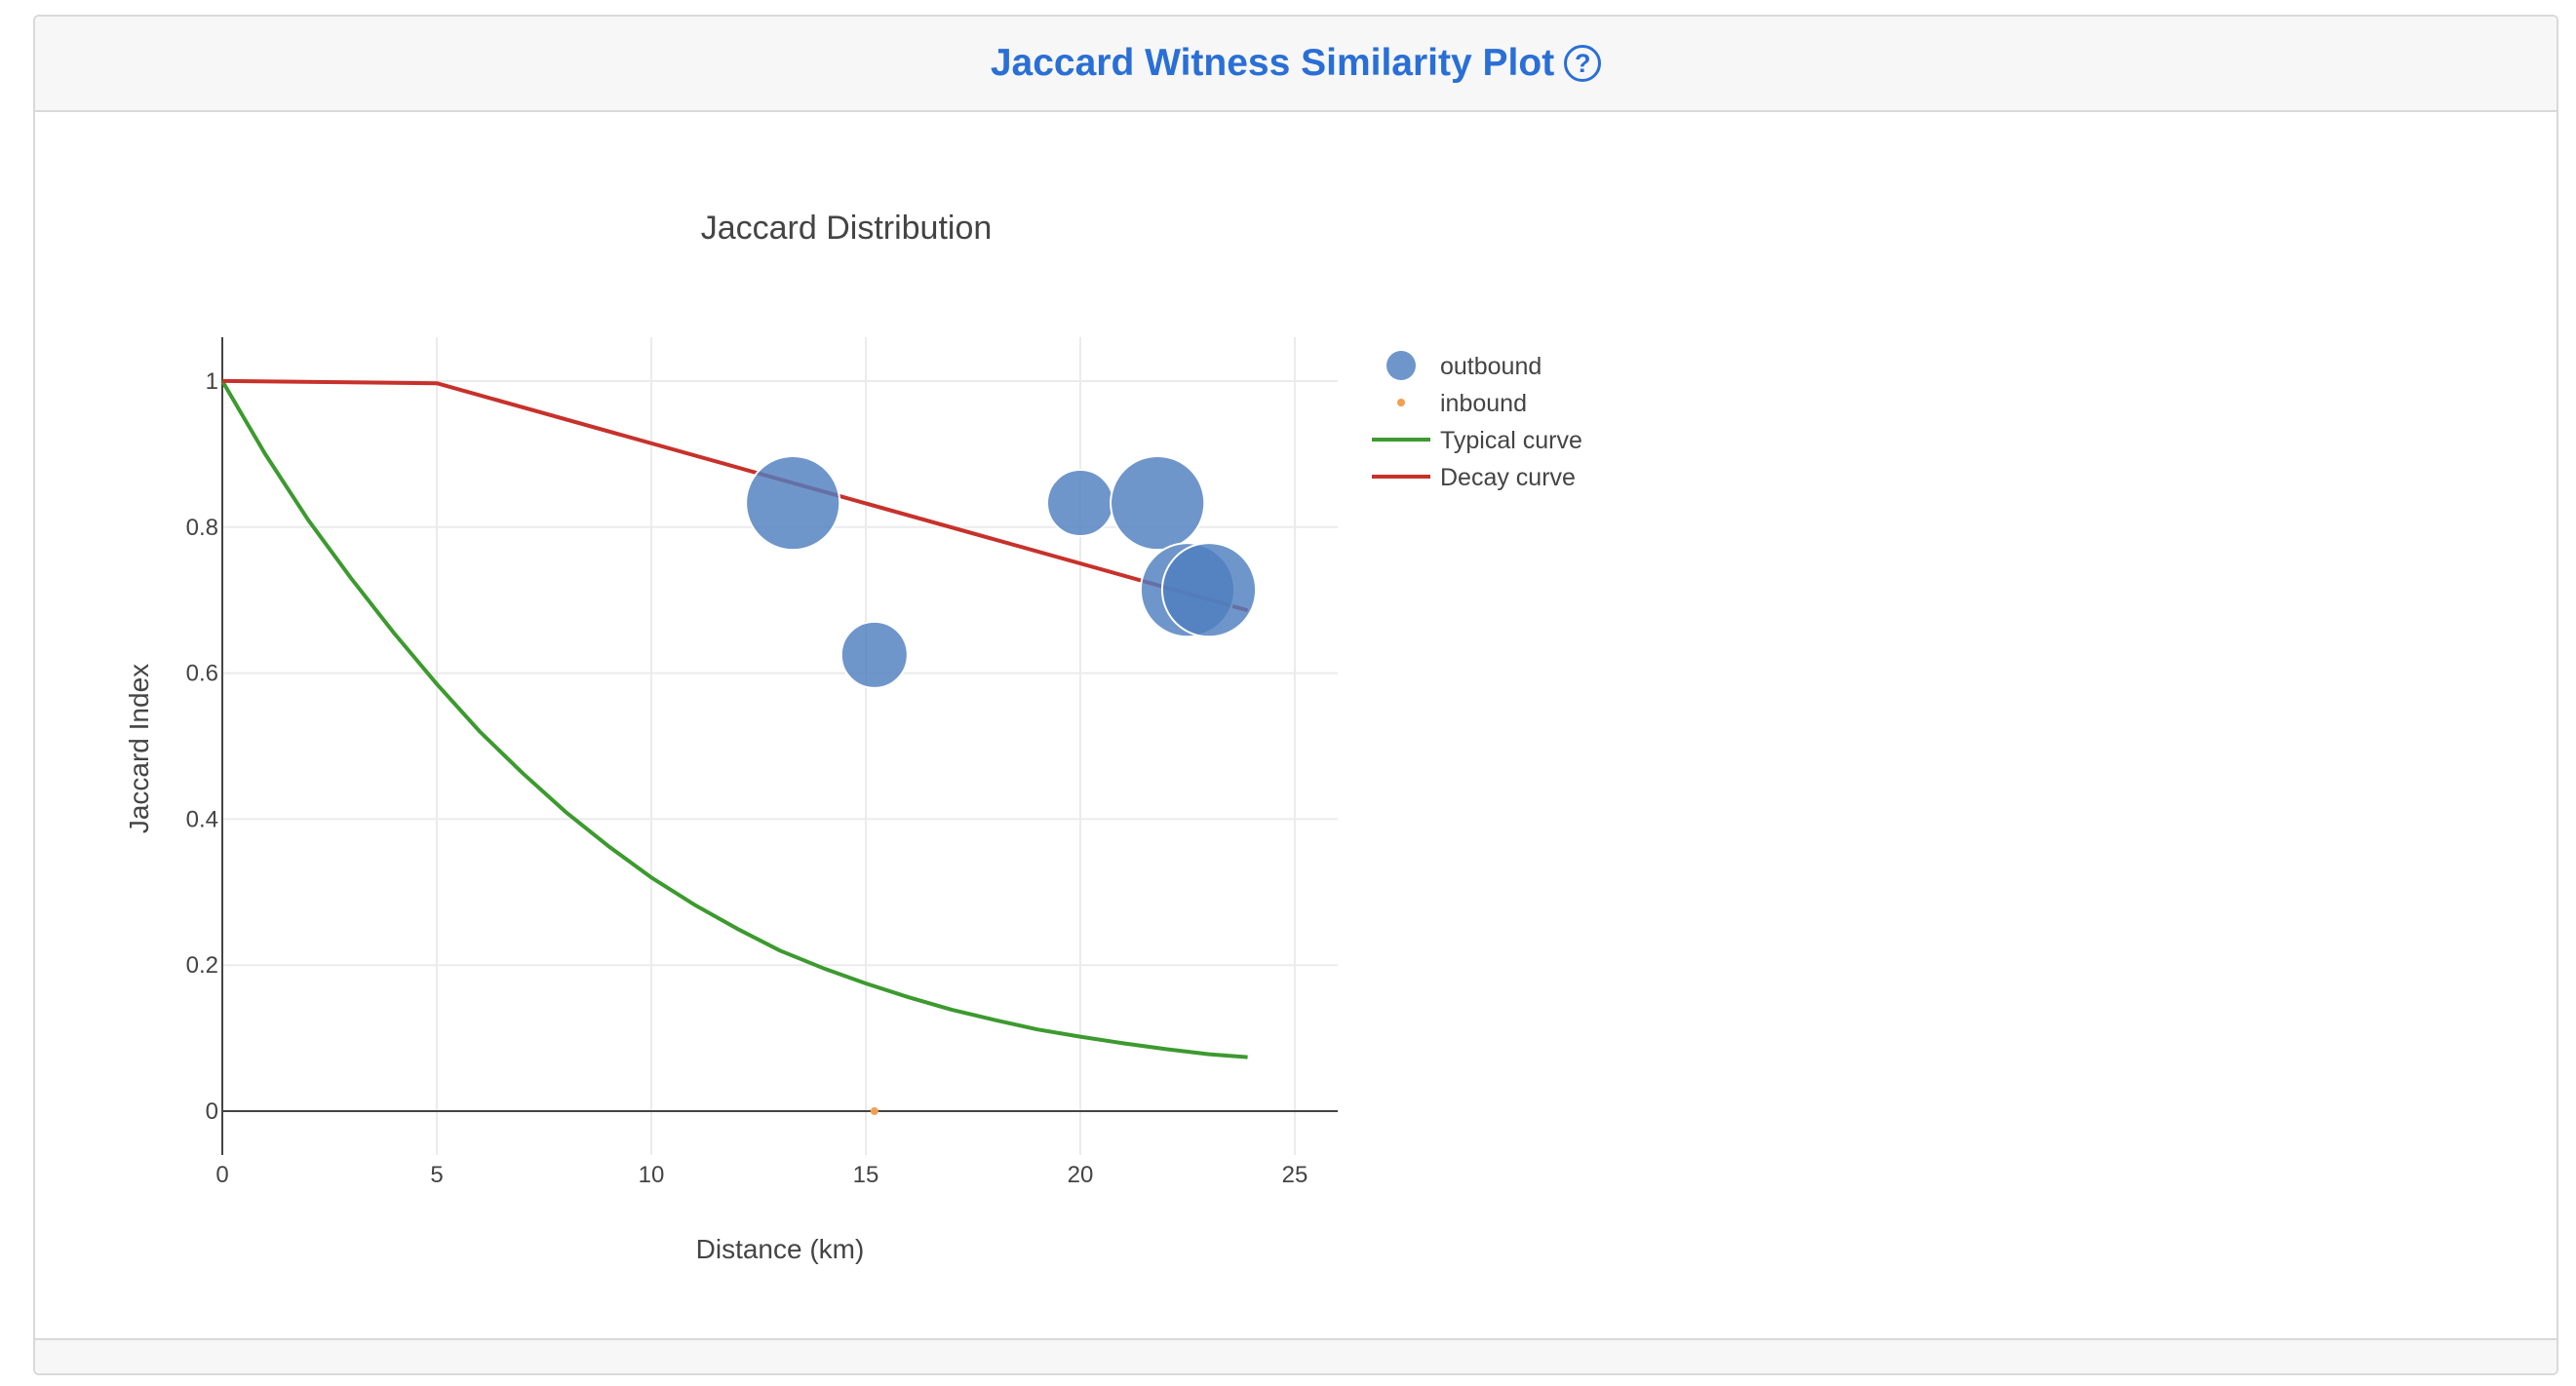 The width and height of the screenshot is (2576, 1386). What do you see at coordinates (436, 1175) in the screenshot?
I see `x-tick-label: 5` at bounding box center [436, 1175].